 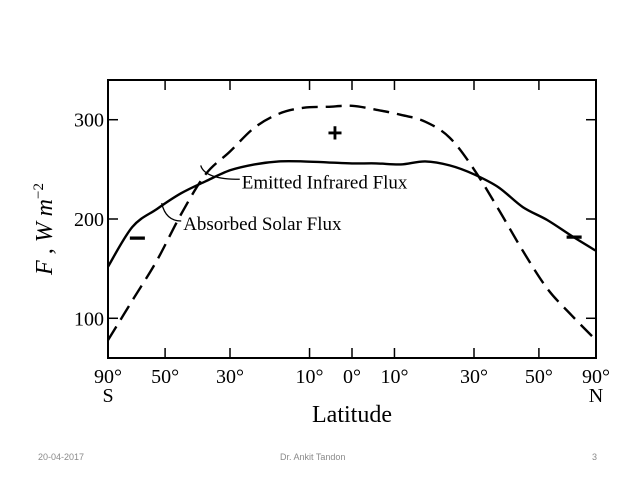 I want to click on footer-date: 20-04-2017, so click(x=61, y=457).